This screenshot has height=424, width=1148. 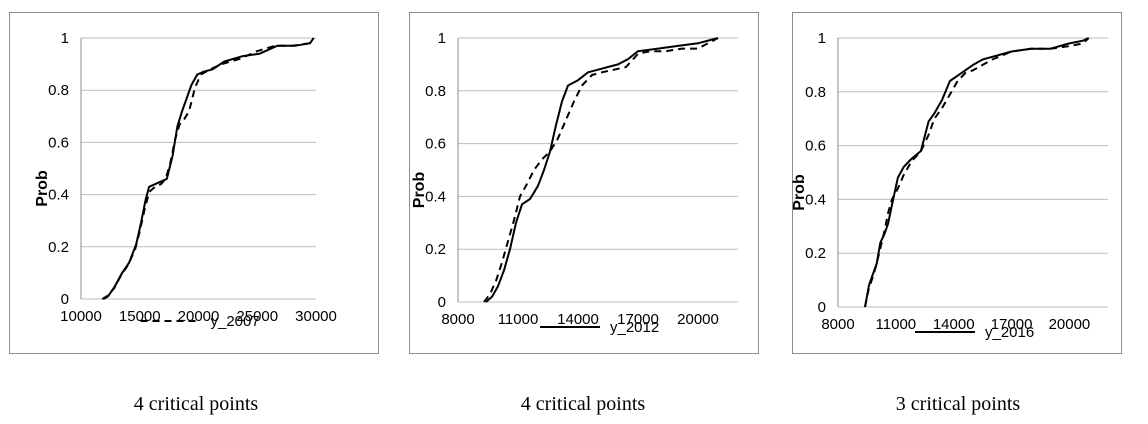 What do you see at coordinates (958, 404) in the screenshot?
I see `caption-3: 3 critical points` at bounding box center [958, 404].